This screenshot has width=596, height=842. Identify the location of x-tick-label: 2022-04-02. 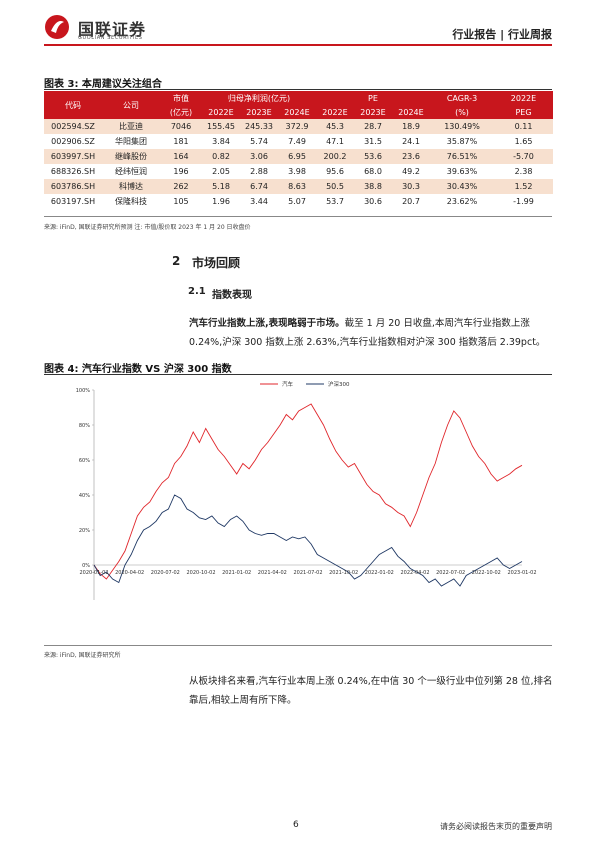
(414, 573).